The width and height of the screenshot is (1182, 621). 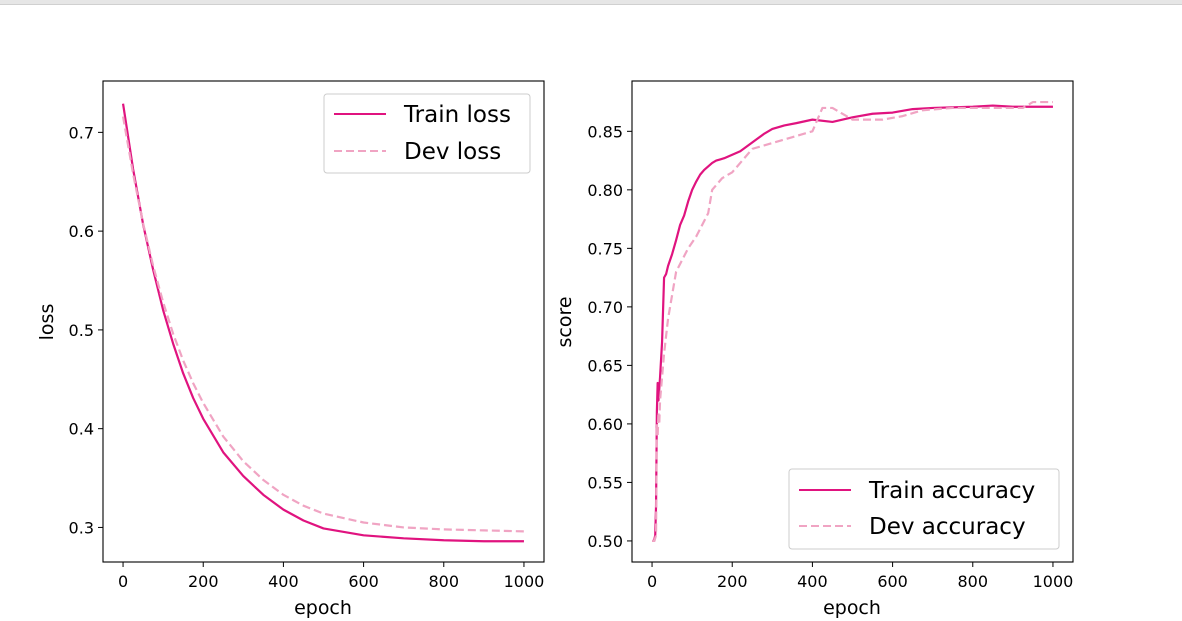 What do you see at coordinates (81, 132) in the screenshot?
I see `loss-y-tick-label: 0.7` at bounding box center [81, 132].